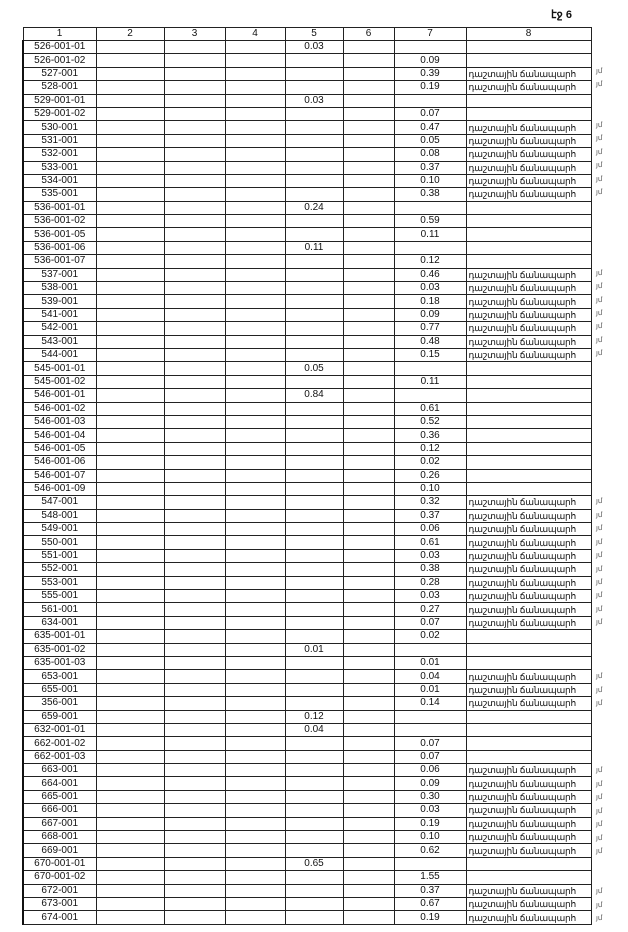  I want to click on cell-col5: 0.01, so click(314, 649).